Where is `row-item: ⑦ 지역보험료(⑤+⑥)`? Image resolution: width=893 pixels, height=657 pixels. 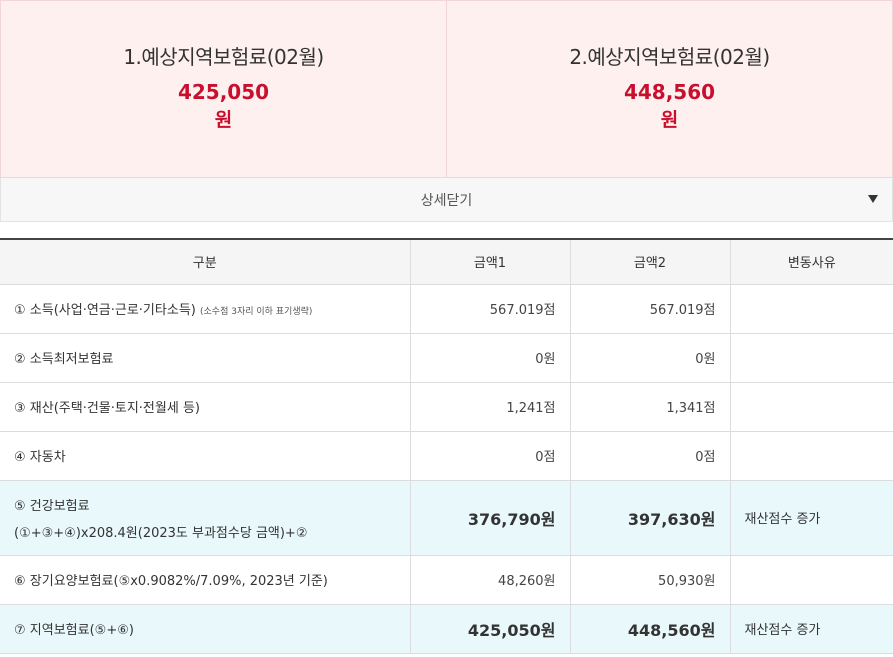 row-item: ⑦ 지역보험료(⑤+⑥) is located at coordinates (205, 629).